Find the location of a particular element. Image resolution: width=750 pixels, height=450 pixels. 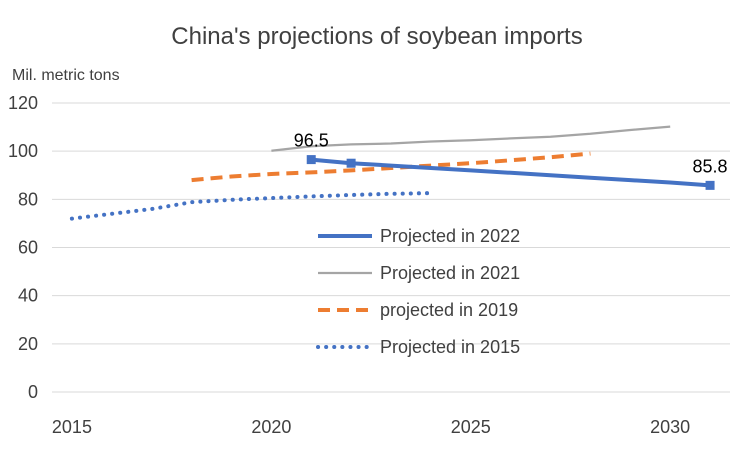

series-line-projected-in-2021 is located at coordinates (471, 138).